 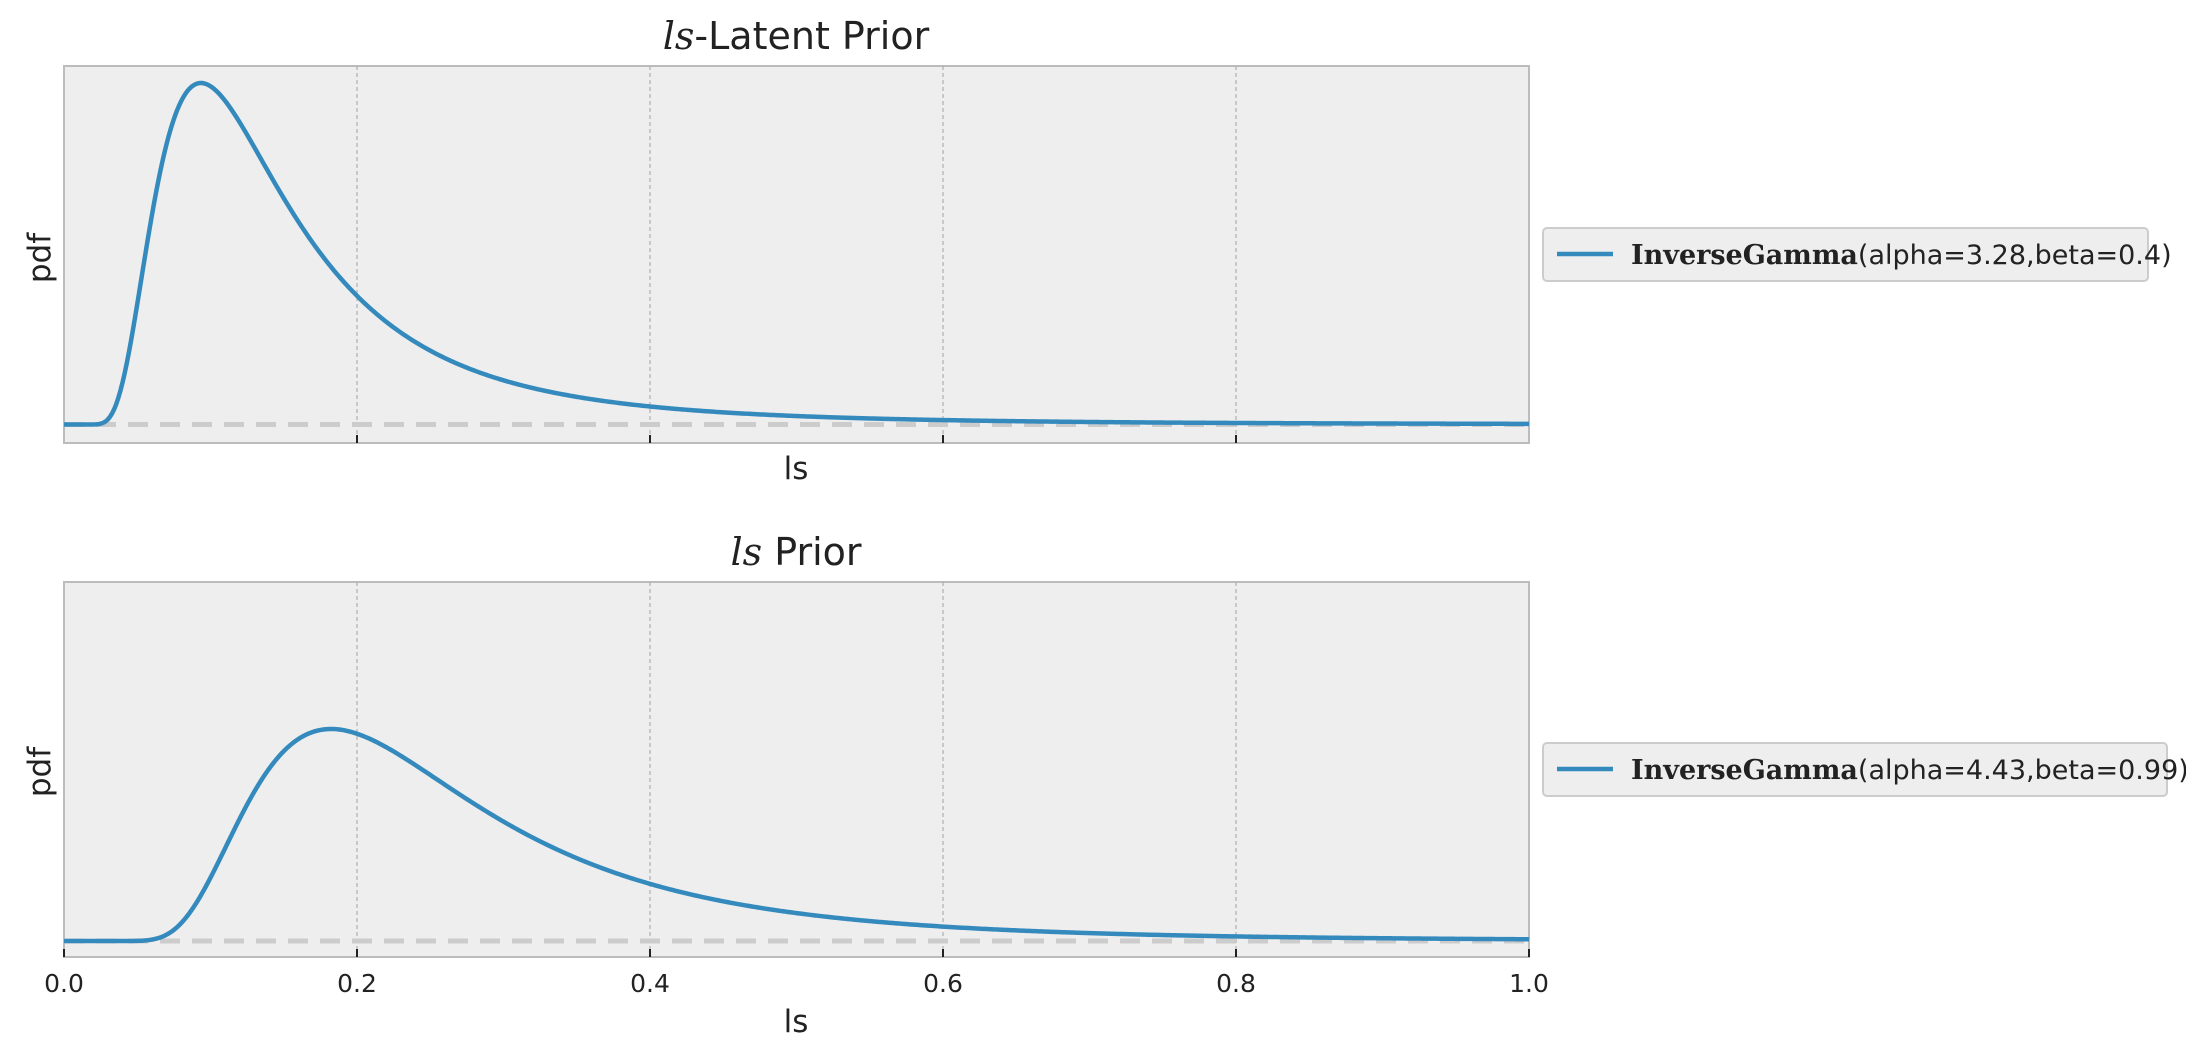 What do you see at coordinates (1236, 983) in the screenshot?
I see `x-tick-label: 0.8` at bounding box center [1236, 983].